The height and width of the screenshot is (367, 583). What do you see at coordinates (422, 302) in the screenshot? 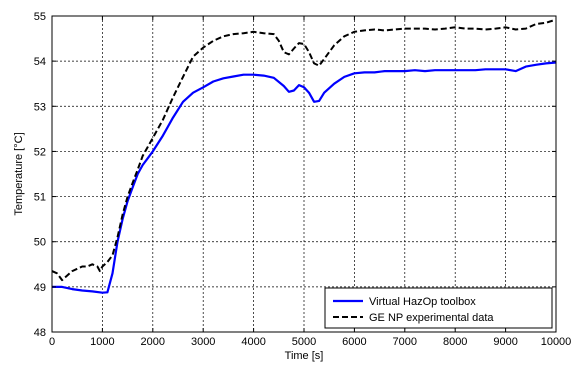
I see `legend-label-1: Virtual HazOp toolbox` at bounding box center [422, 302].